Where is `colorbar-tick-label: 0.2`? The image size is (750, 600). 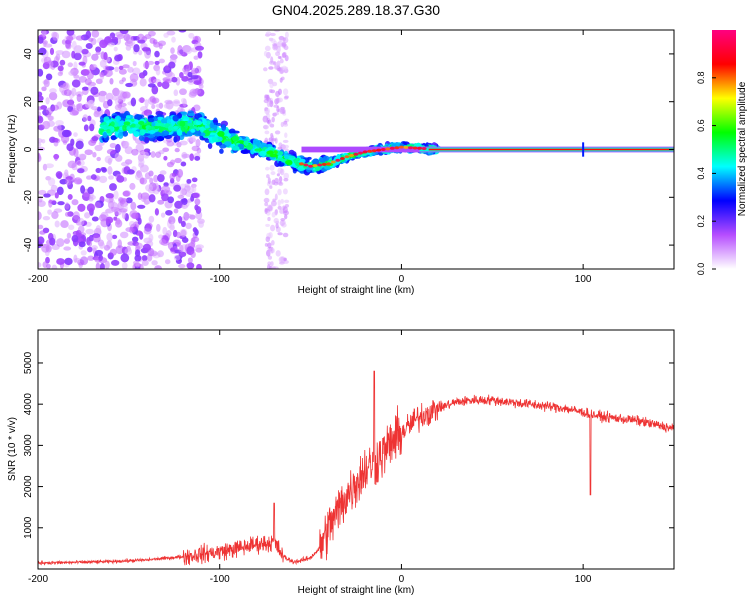
colorbar-tick-label: 0.2 is located at coordinates (701, 221).